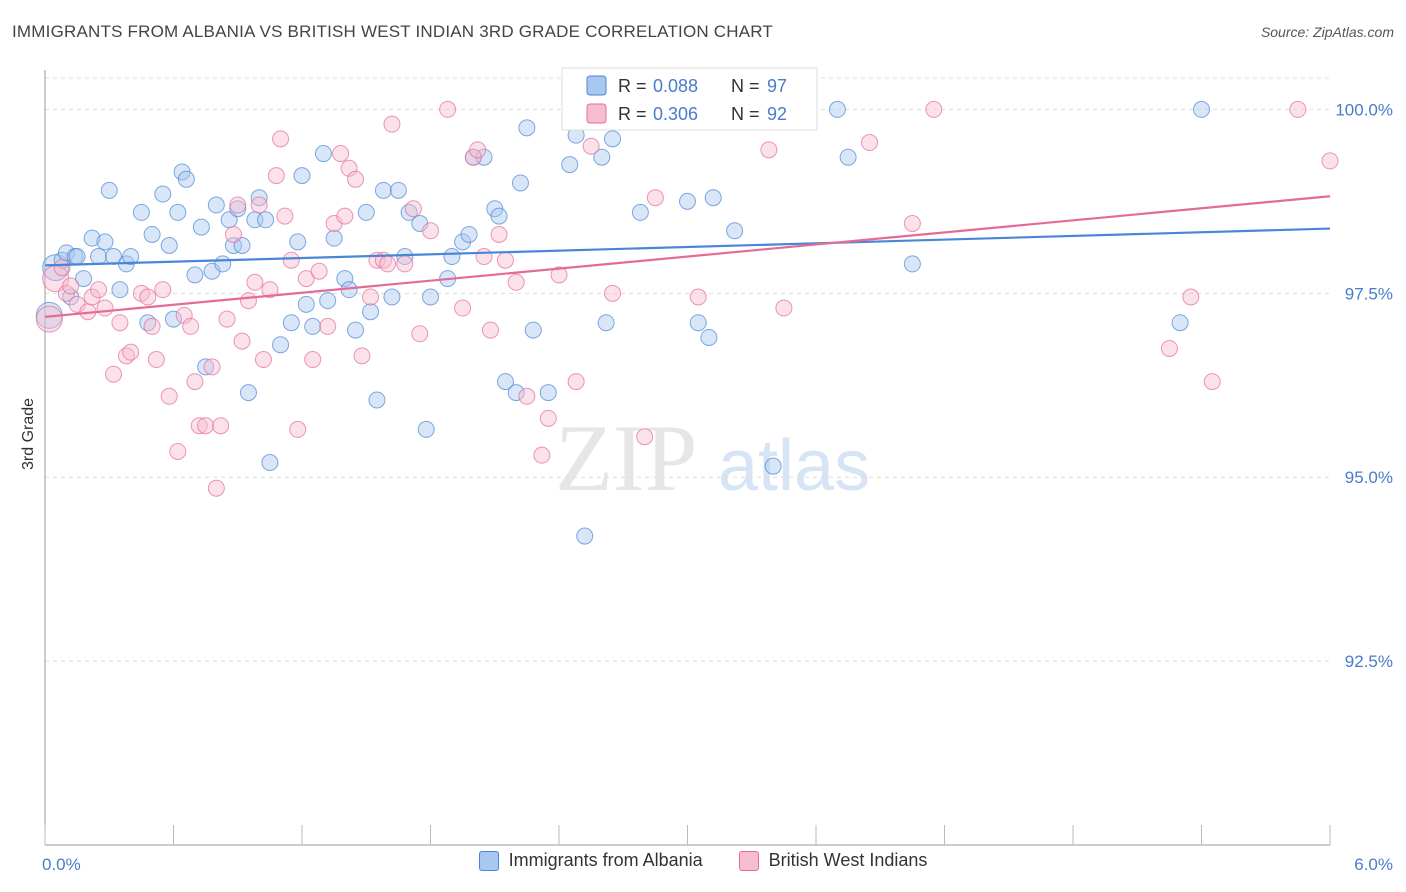 This screenshot has width=1406, height=892. I want to click on watermark-zip: ZIP, so click(626, 458).